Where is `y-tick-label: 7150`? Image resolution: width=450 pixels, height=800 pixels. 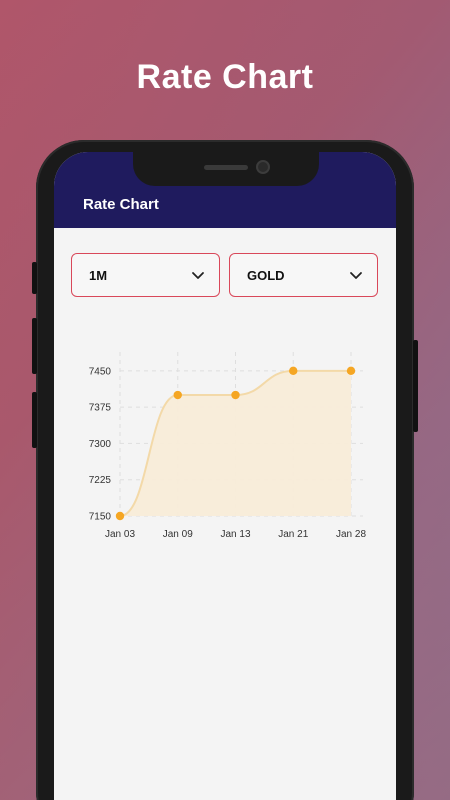
y-tick-label: 7150 is located at coordinates (100, 517).